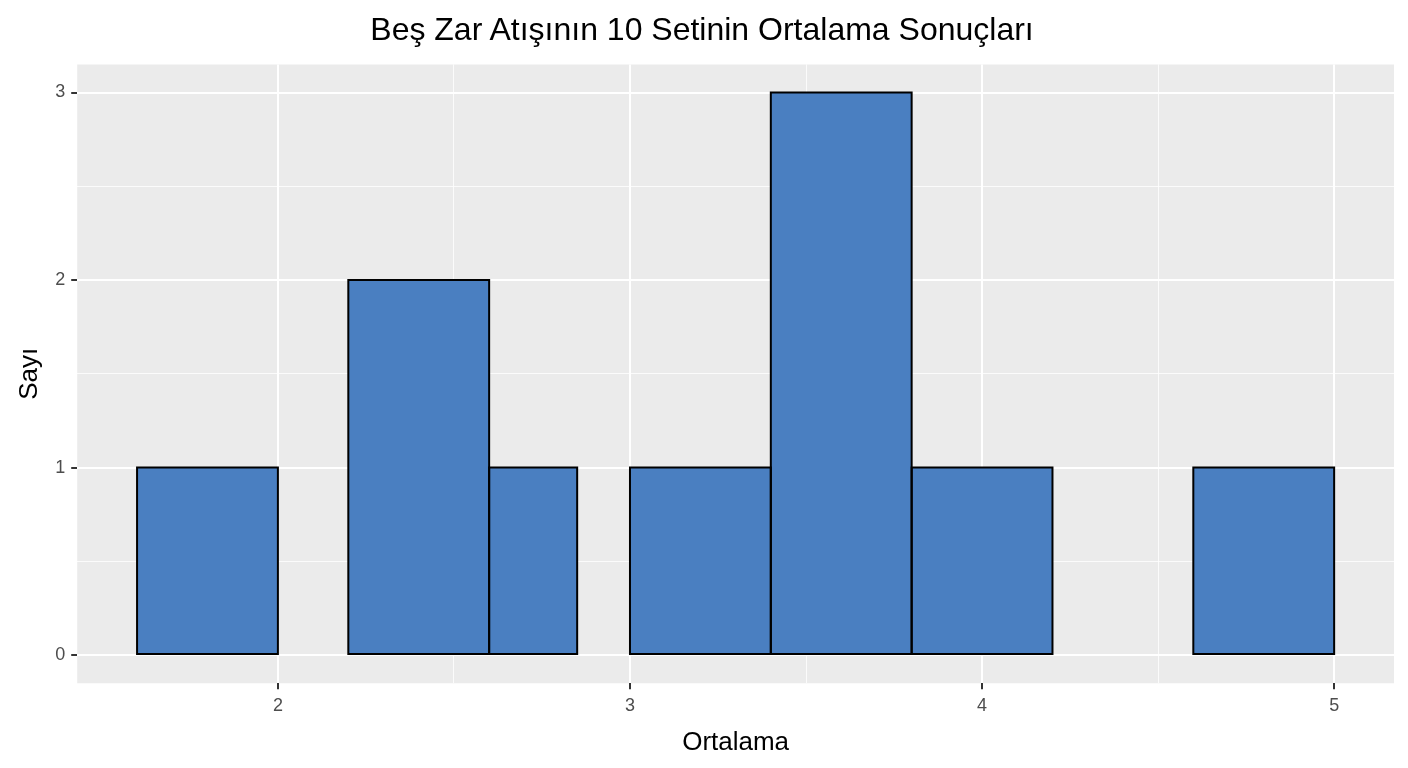 The height and width of the screenshot is (768, 1408). Describe the element at coordinates (629, 704) in the screenshot. I see `x-tick-label: 3` at that location.